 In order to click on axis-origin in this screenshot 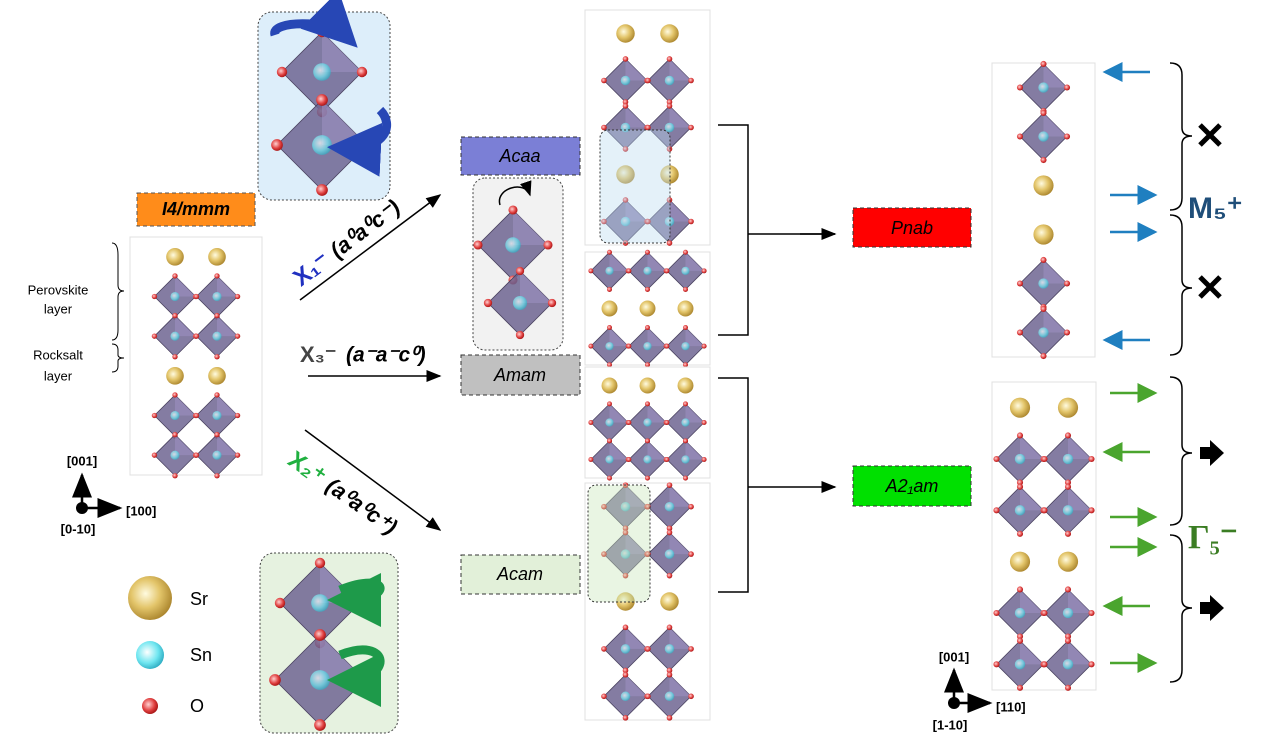, I will do `click(82, 508)`.